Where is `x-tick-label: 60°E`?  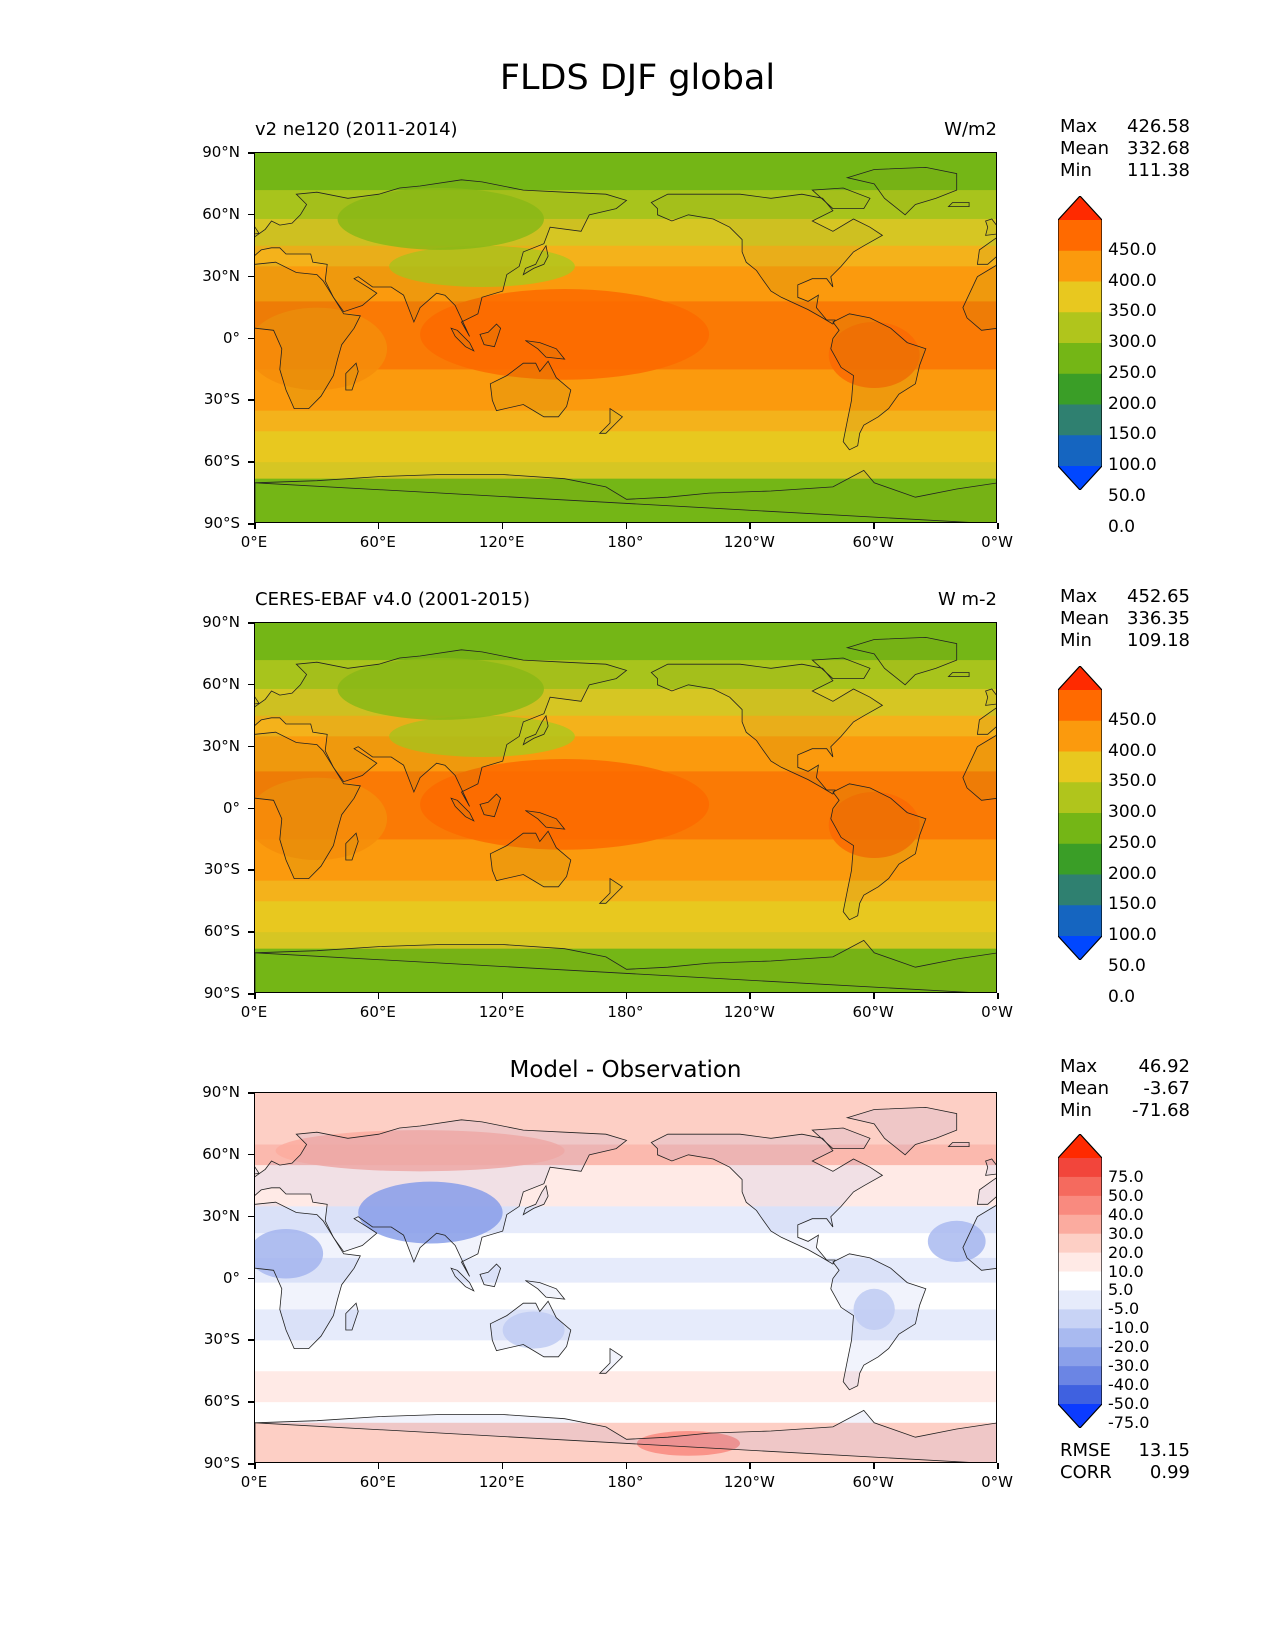
x-tick-label: 60°E is located at coordinates (377, 1012).